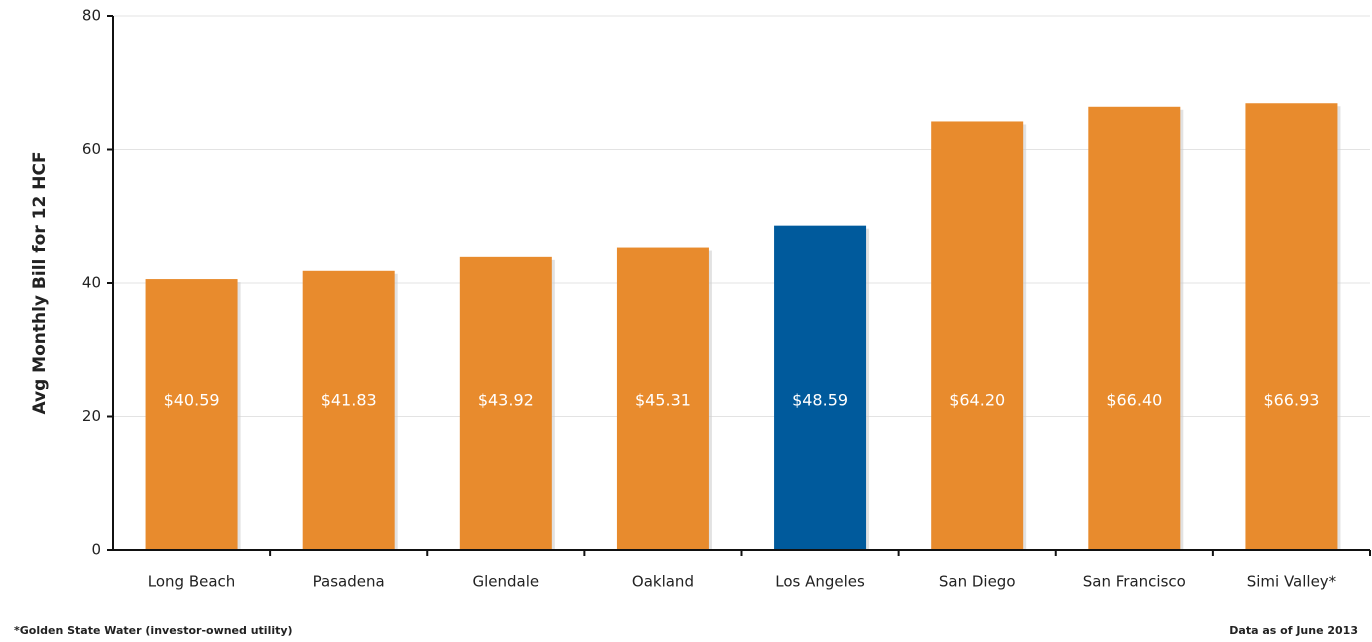  I want to click on data-label: $66.93, so click(1291, 400).